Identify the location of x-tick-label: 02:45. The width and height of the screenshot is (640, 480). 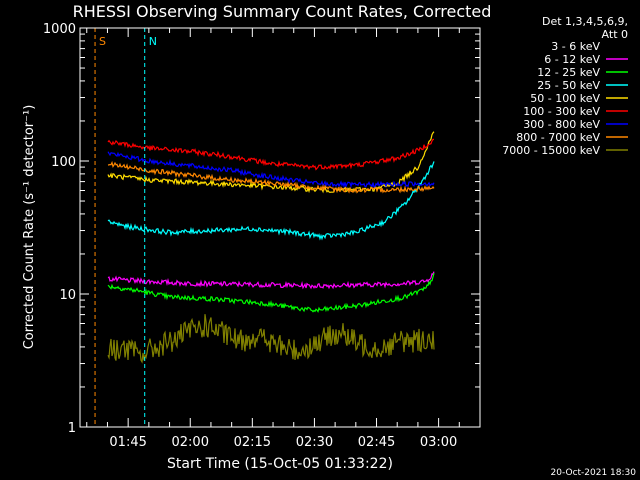
(376, 442).